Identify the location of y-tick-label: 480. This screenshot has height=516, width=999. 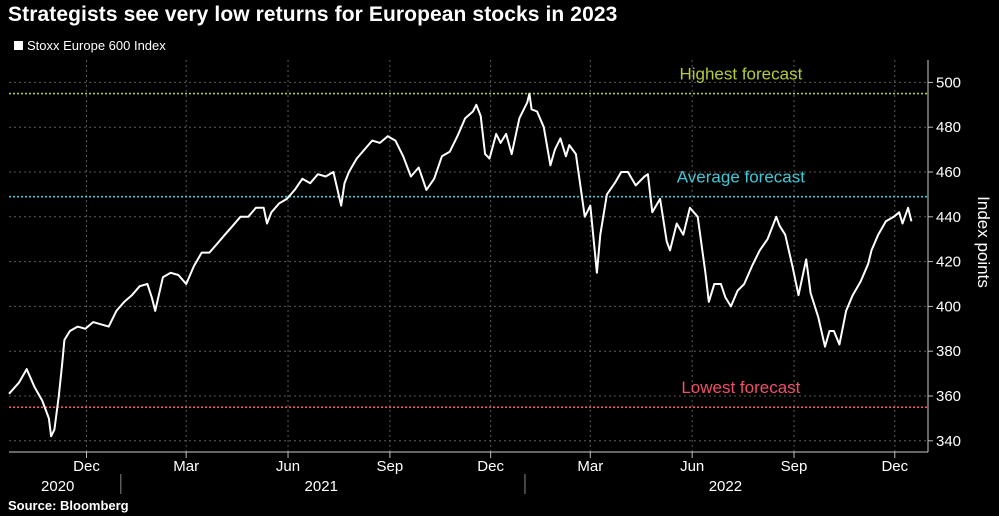
(948, 127).